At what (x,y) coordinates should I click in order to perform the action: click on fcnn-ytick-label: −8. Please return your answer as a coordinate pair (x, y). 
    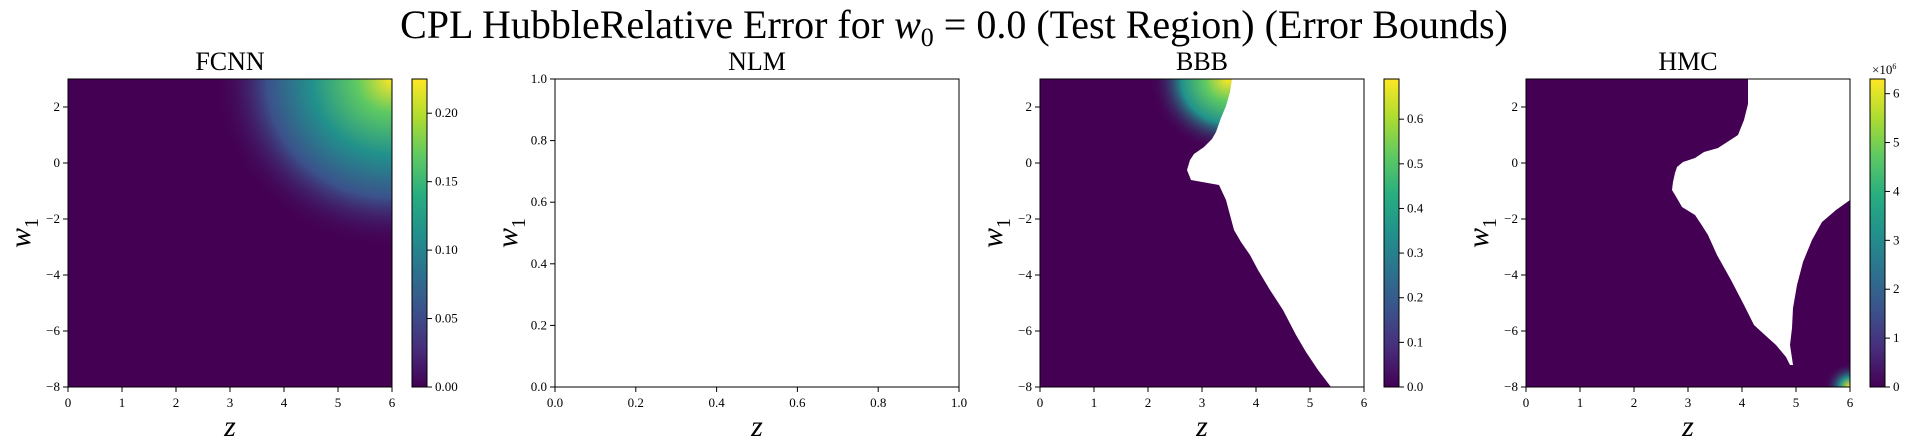
    Looking at the image, I should click on (53, 386).